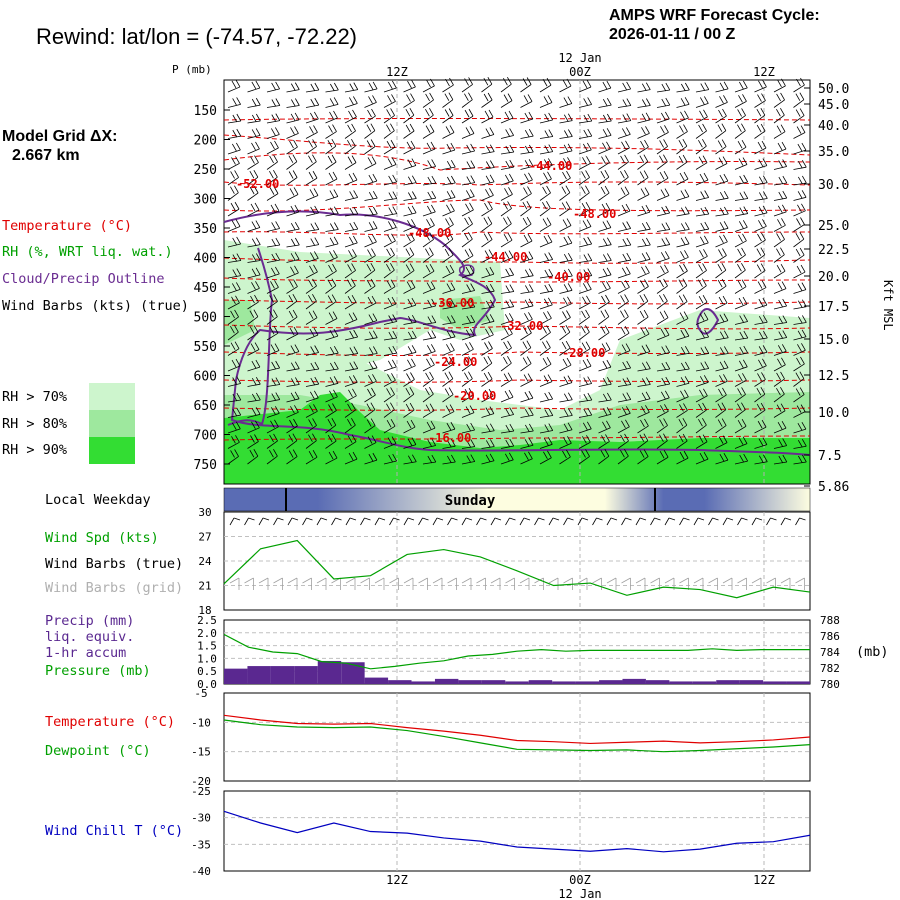 This screenshot has width=900, height=900. I want to click on cloud-outline-small, so click(466, 270).